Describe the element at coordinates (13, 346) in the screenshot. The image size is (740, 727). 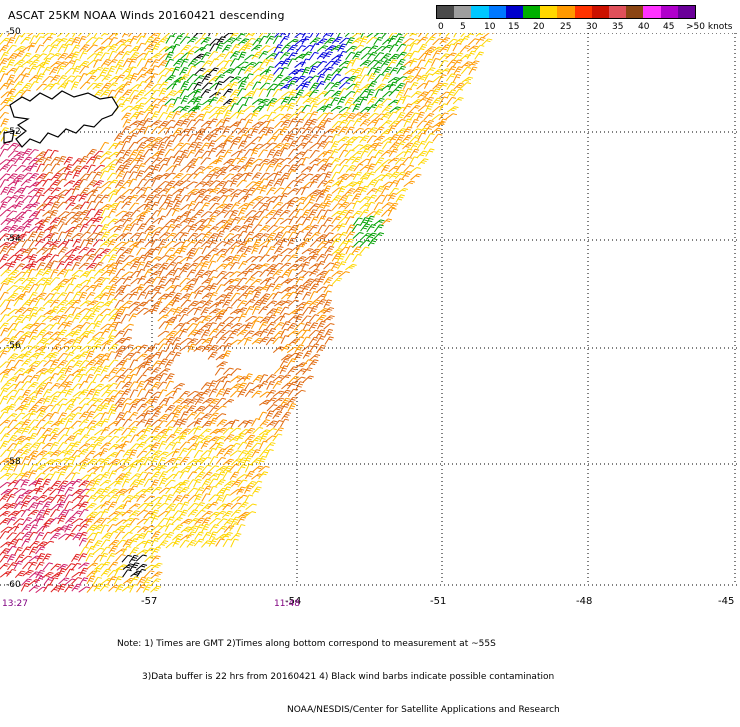
I see `lat-label: -56` at that location.